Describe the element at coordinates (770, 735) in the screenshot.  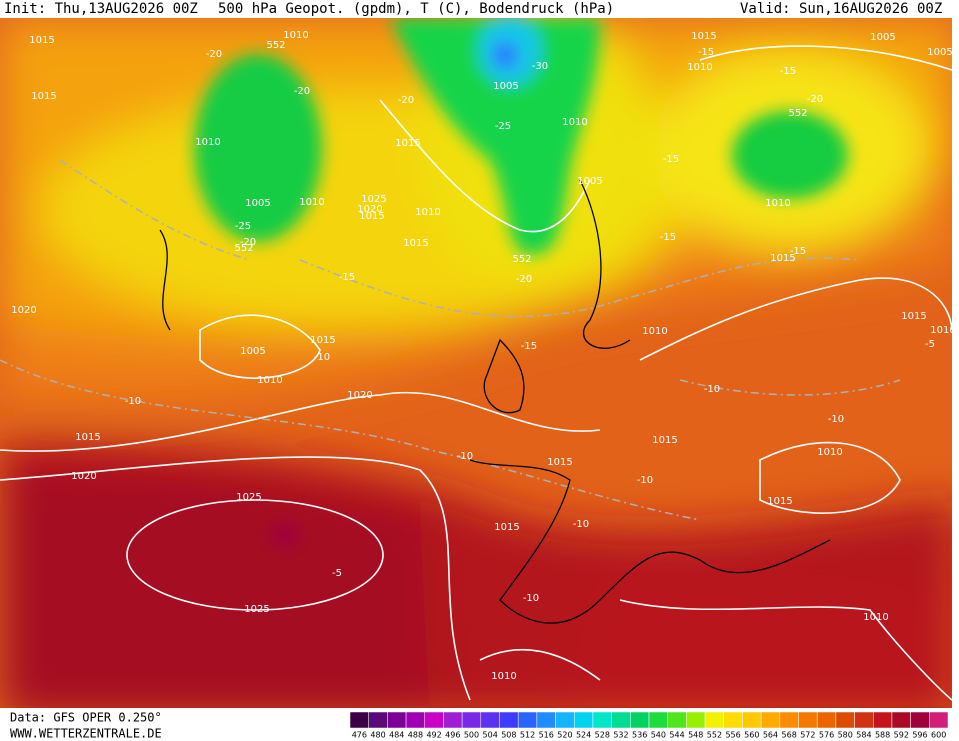
I see `scale-label: 564` at that location.